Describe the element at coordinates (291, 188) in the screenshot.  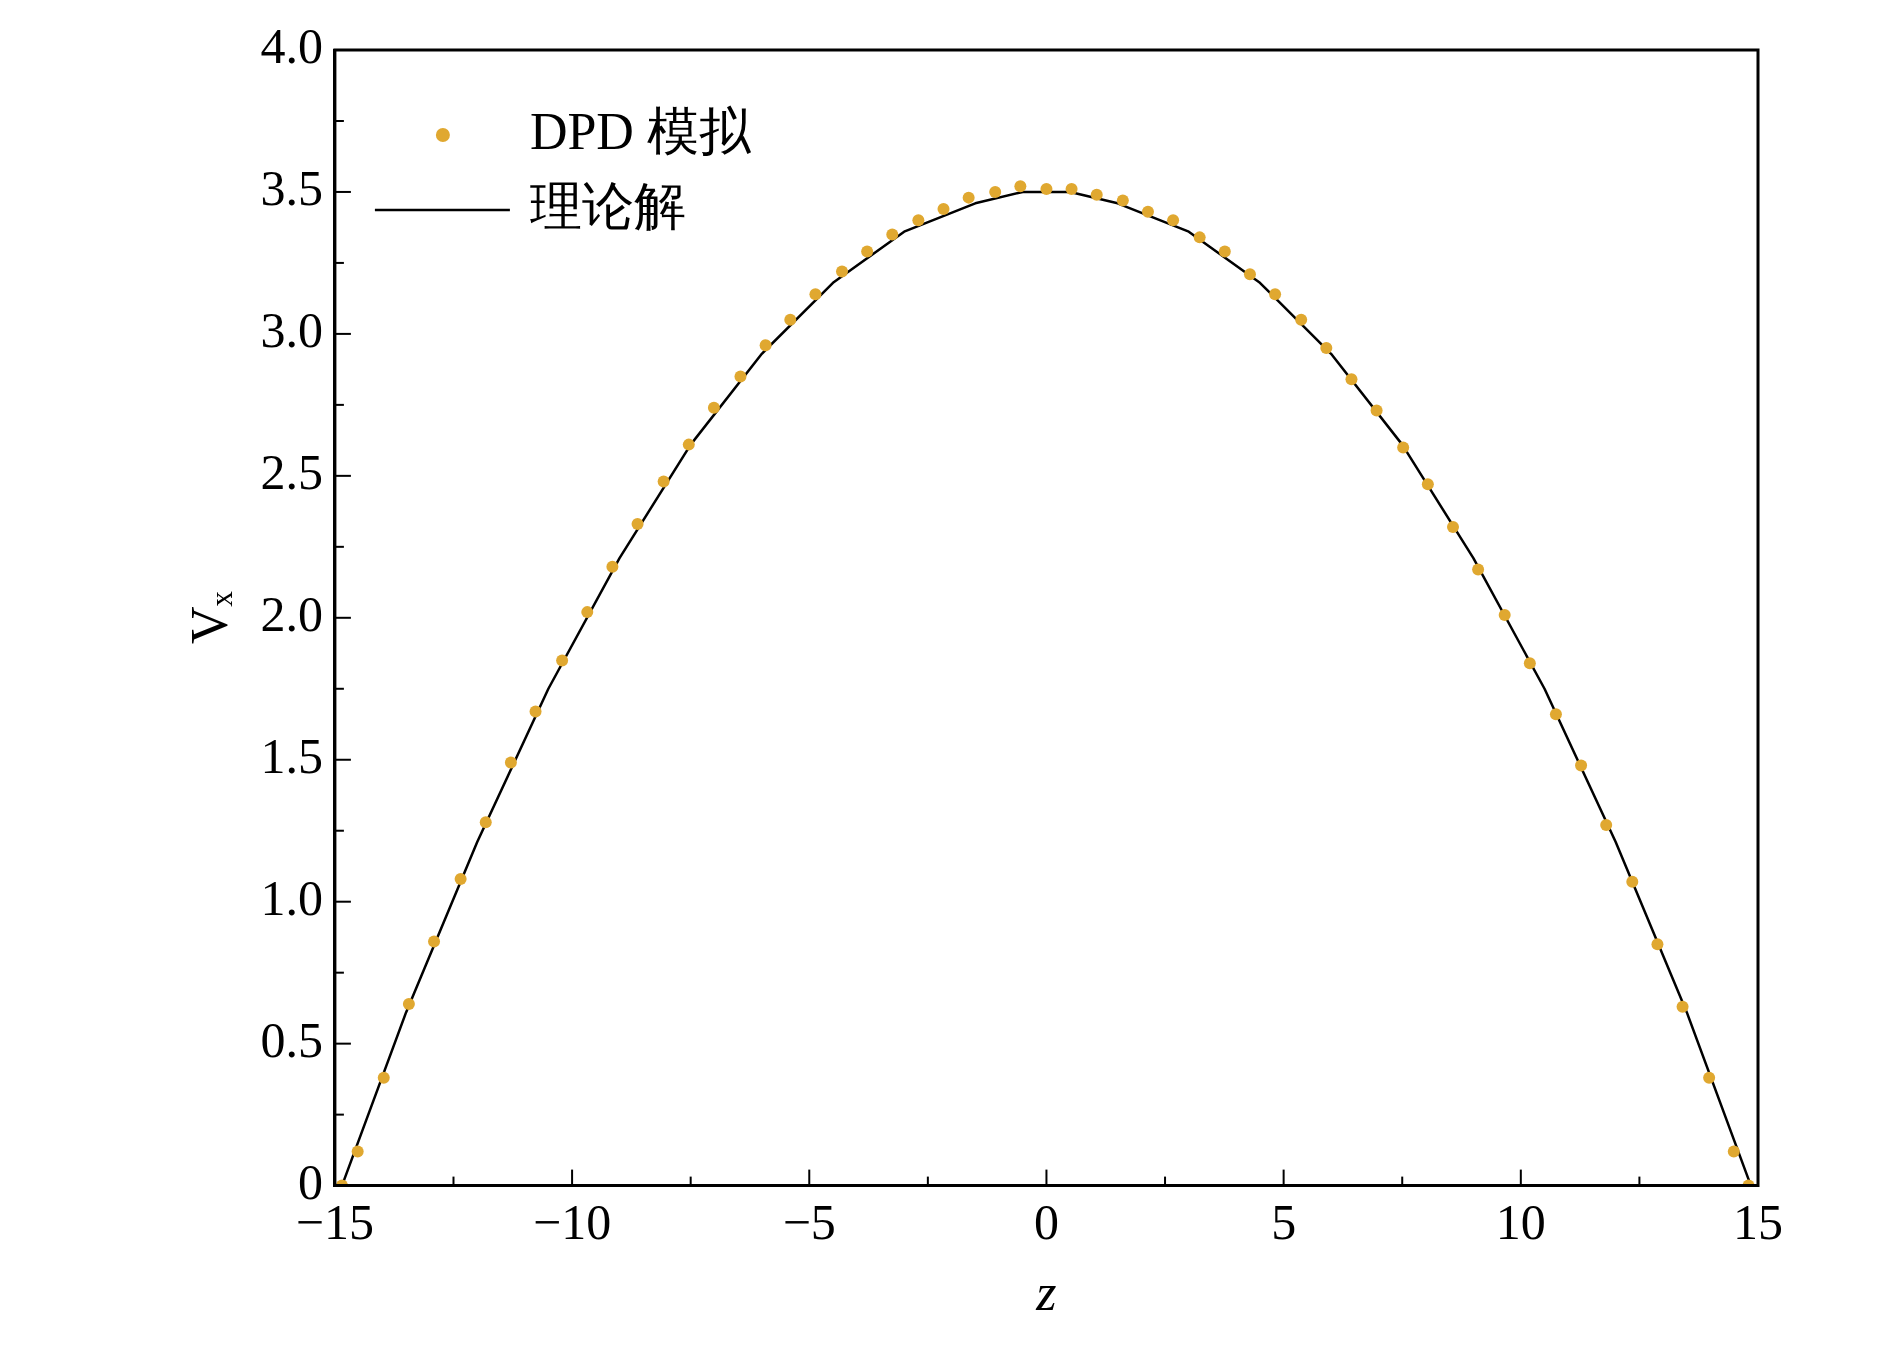
I see `y-tick-label: 3.5` at that location.